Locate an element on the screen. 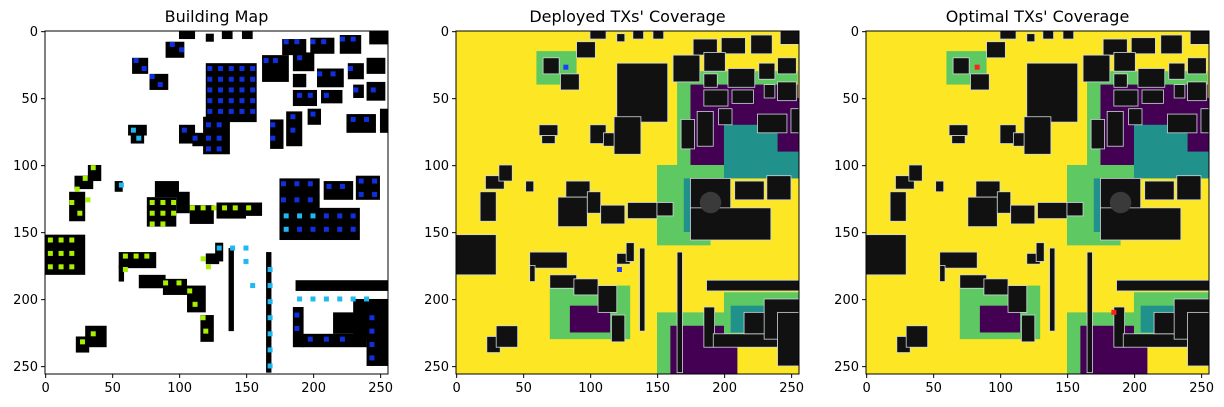 The image size is (1224, 407). tower-marker is located at coordinates (710, 202).